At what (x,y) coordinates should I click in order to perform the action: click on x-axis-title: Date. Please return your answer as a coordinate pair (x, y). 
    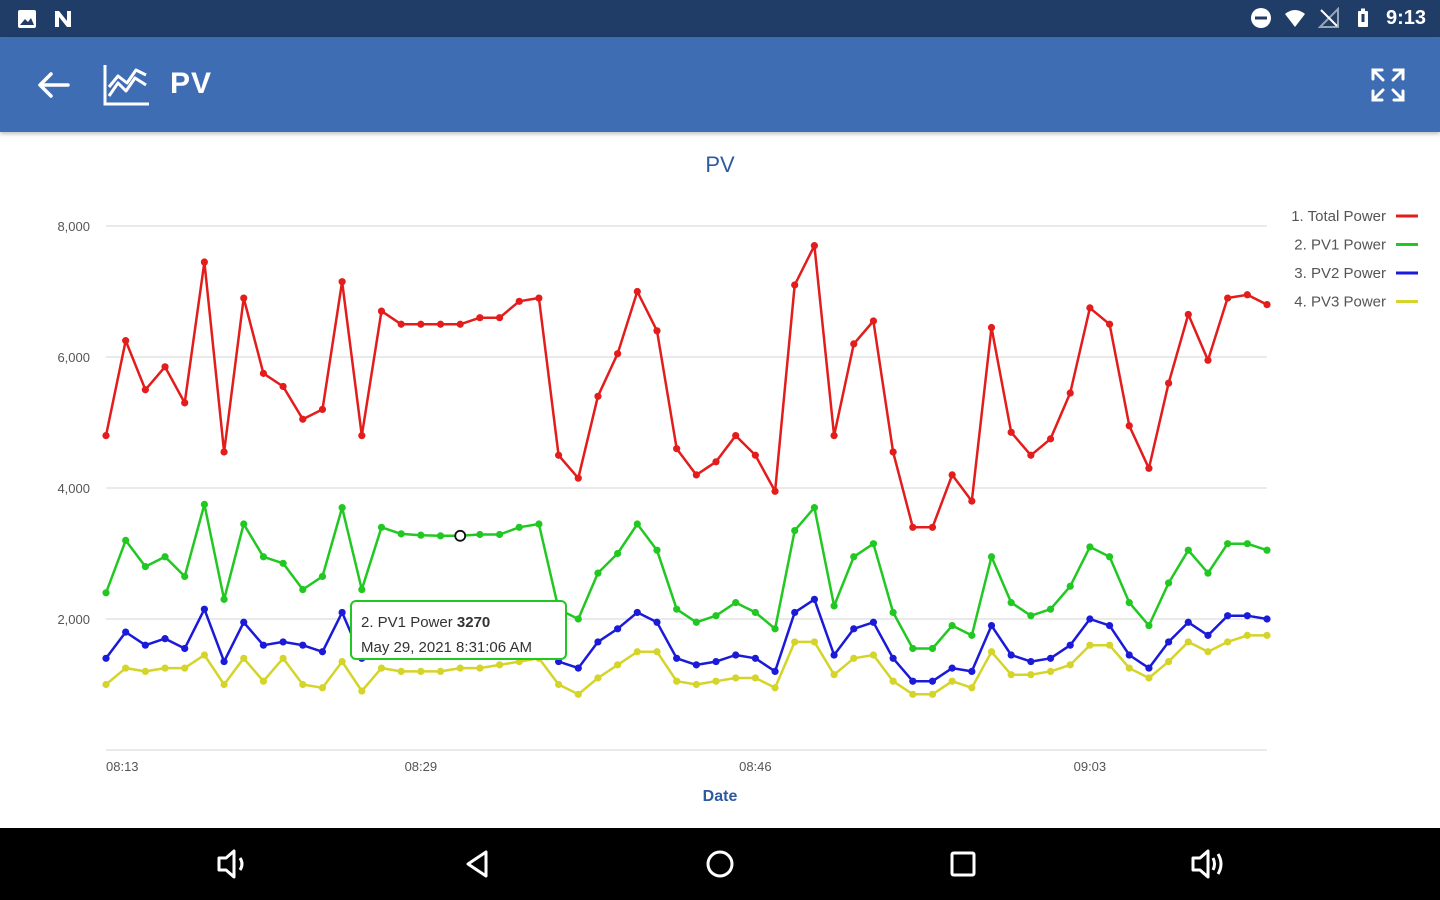
    Looking at the image, I should click on (720, 796).